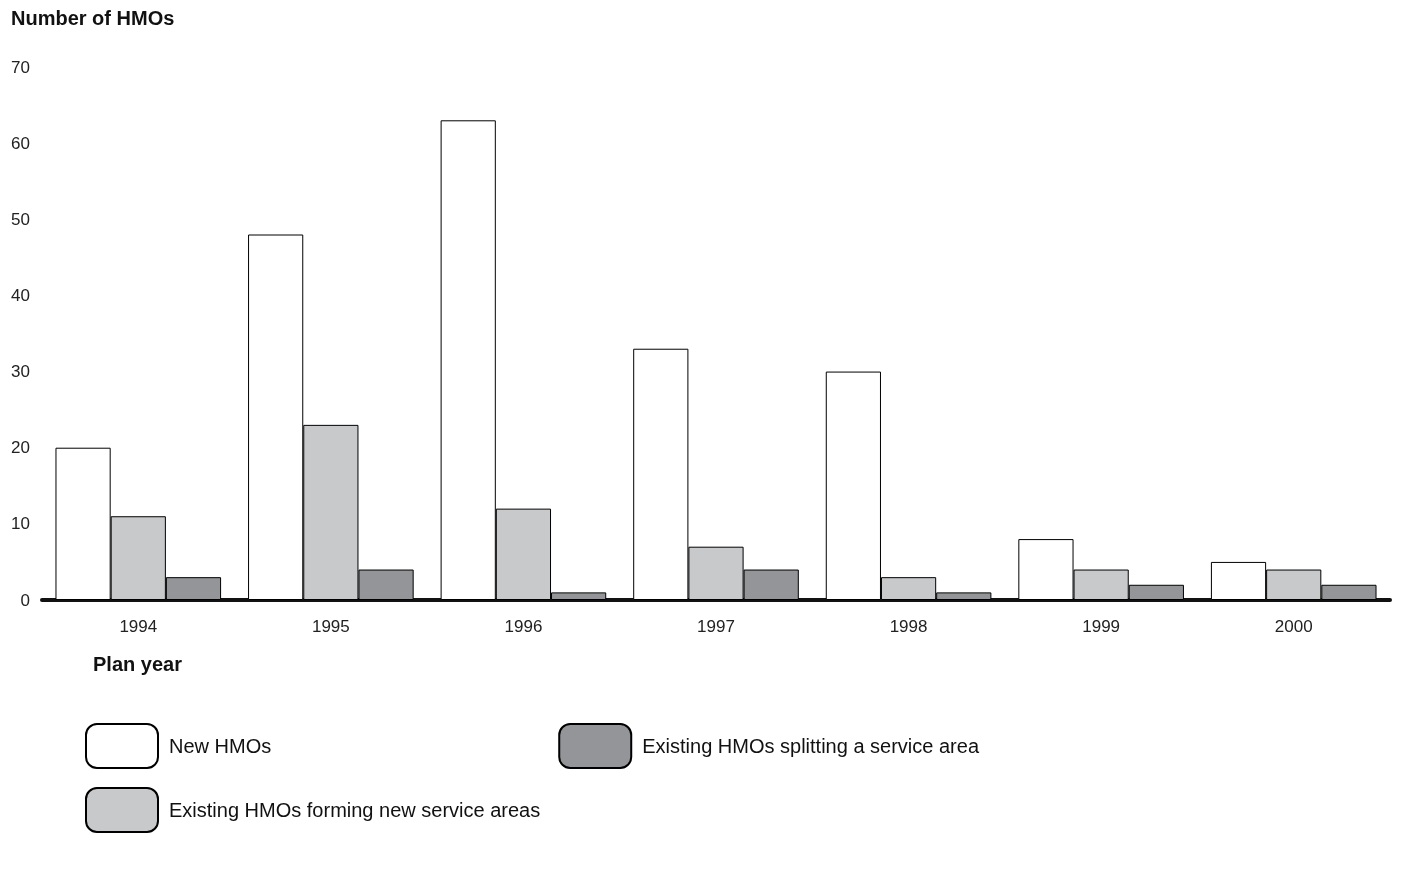 This screenshot has height=890, width=1402. I want to click on x-tick-label: 1995, so click(330, 626).